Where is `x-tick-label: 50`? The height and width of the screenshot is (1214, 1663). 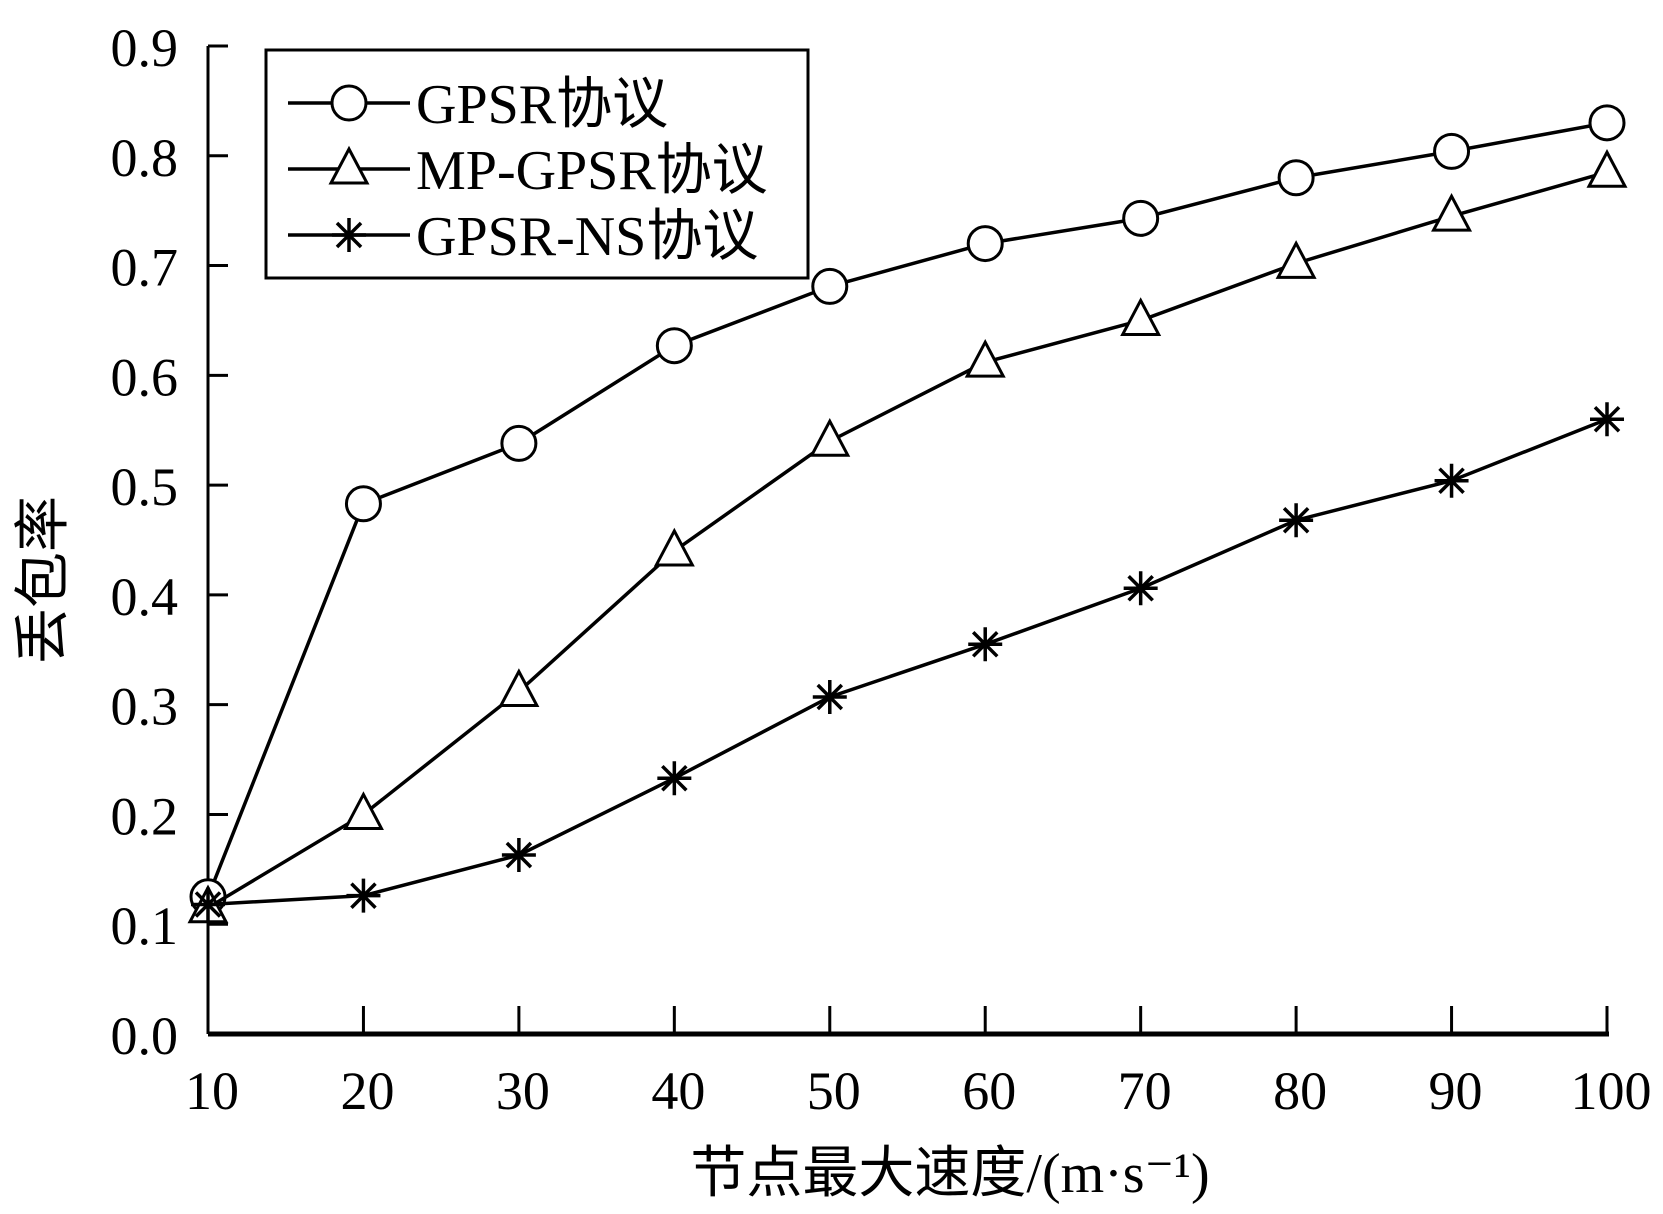 x-tick-label: 50 is located at coordinates (834, 1091).